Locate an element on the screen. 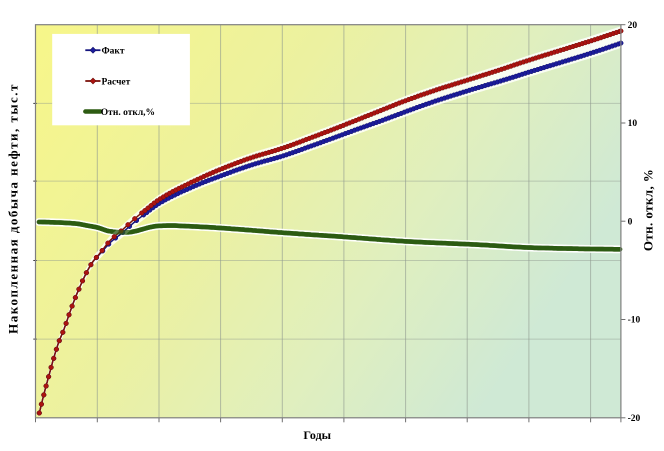 Image resolution: width=664 pixels, height=451 pixels. svg-text: Годы is located at coordinates (317, 435).